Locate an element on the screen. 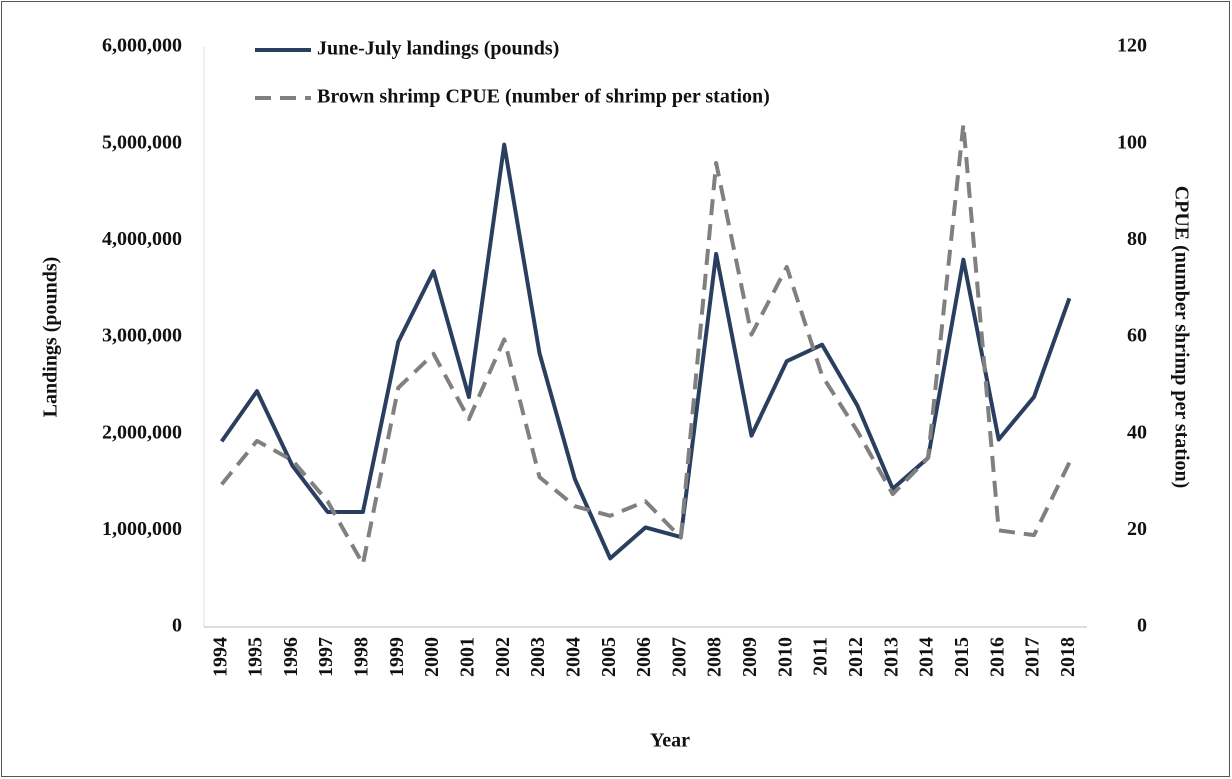 The image size is (1232, 779). y2-tick-label: 100 is located at coordinates (1132, 142).